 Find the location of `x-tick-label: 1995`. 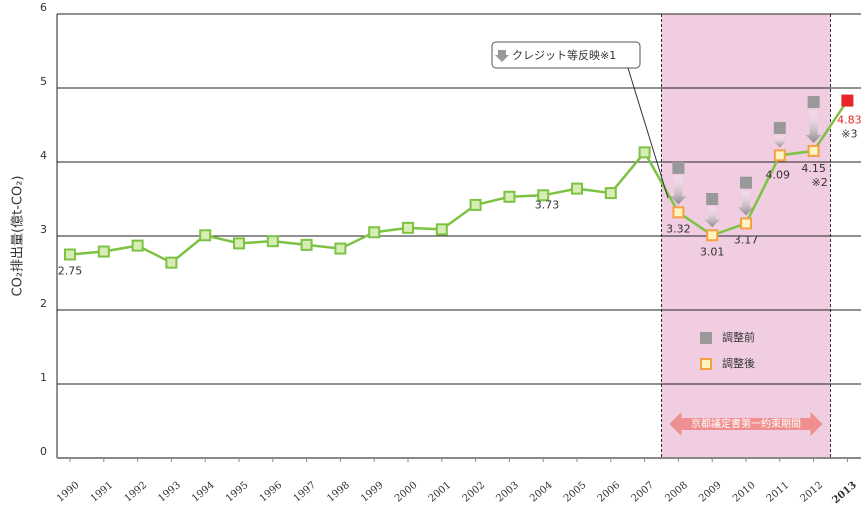

x-tick-label: 1995 is located at coordinates (237, 492).